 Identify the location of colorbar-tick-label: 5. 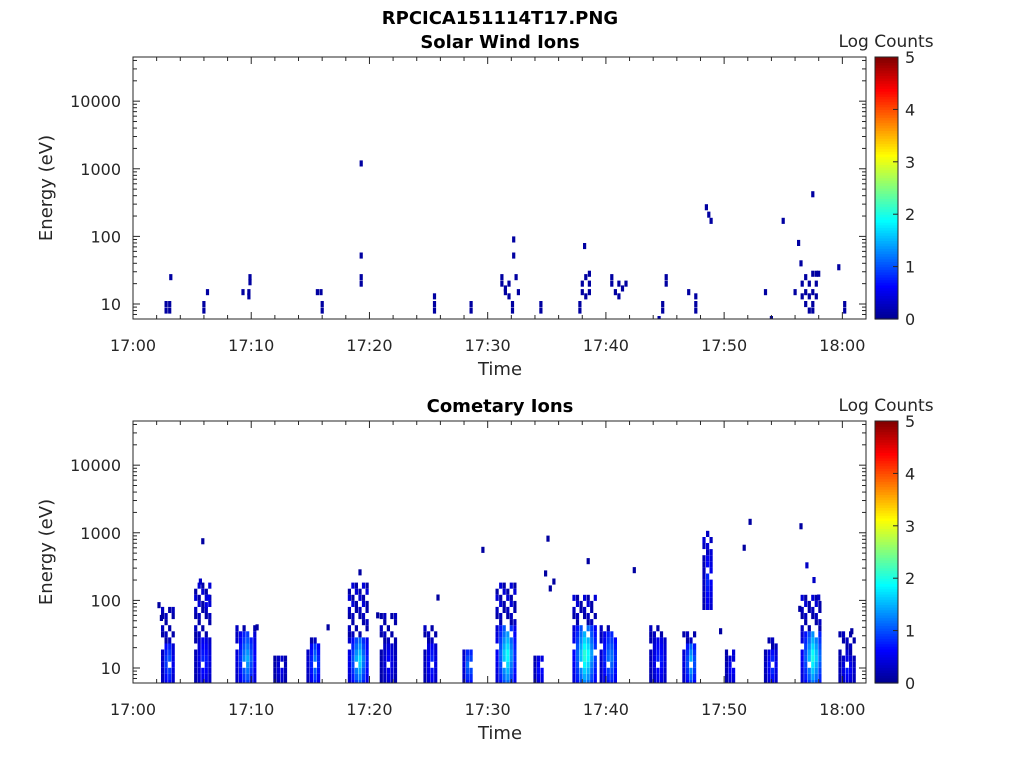
(910, 421).